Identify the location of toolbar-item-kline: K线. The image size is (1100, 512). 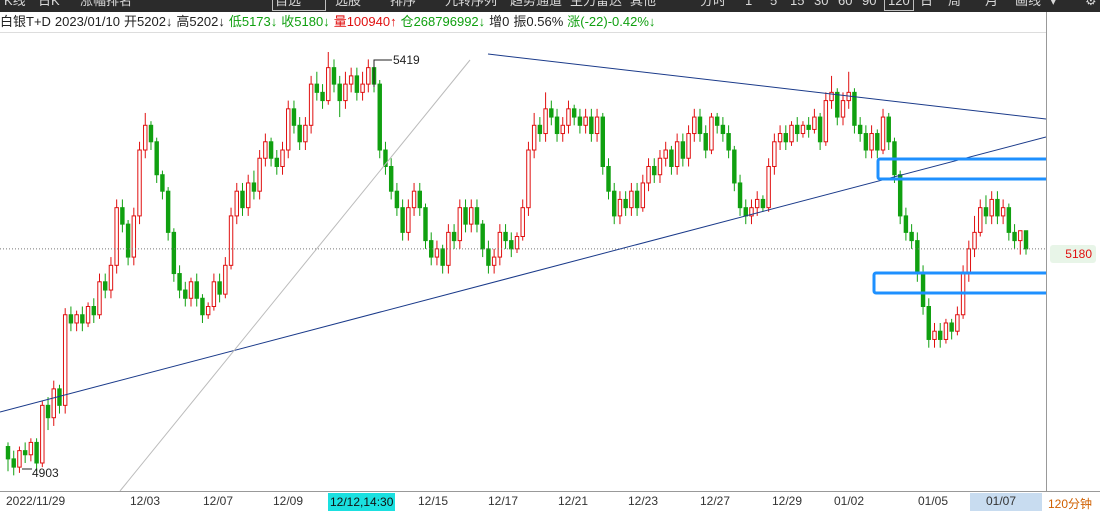
(15, 4).